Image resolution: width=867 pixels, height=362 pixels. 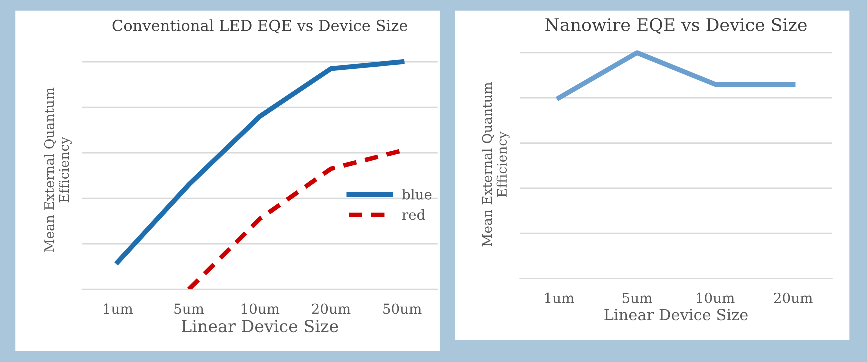 I want to click on x-tick-label: 50um, so click(x=403, y=309).